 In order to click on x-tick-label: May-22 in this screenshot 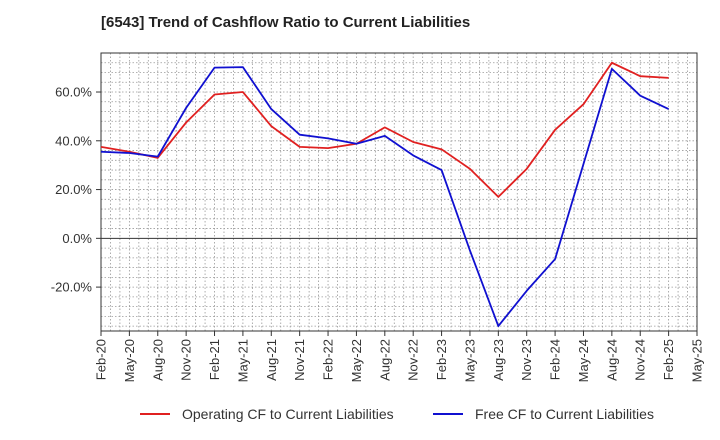, I will do `click(356, 360)`.